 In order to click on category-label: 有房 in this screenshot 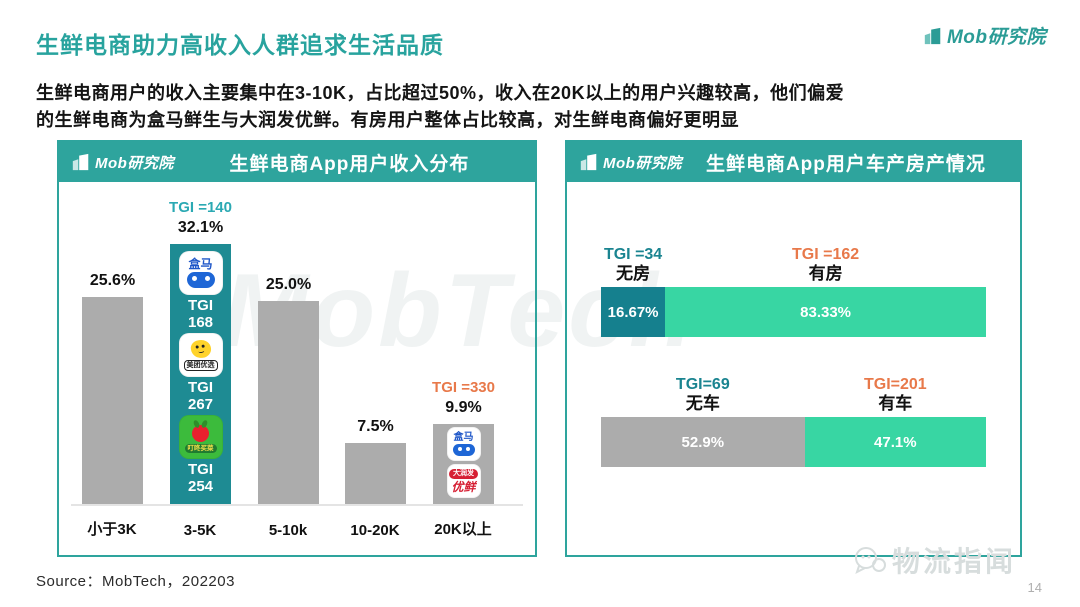, I will do `click(825, 273)`.